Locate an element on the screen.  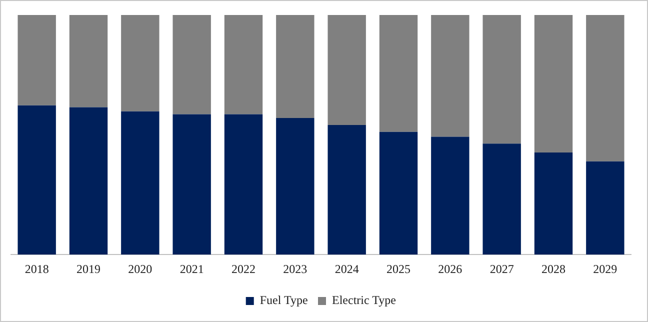
legend-label: Electric Type is located at coordinates (364, 300).